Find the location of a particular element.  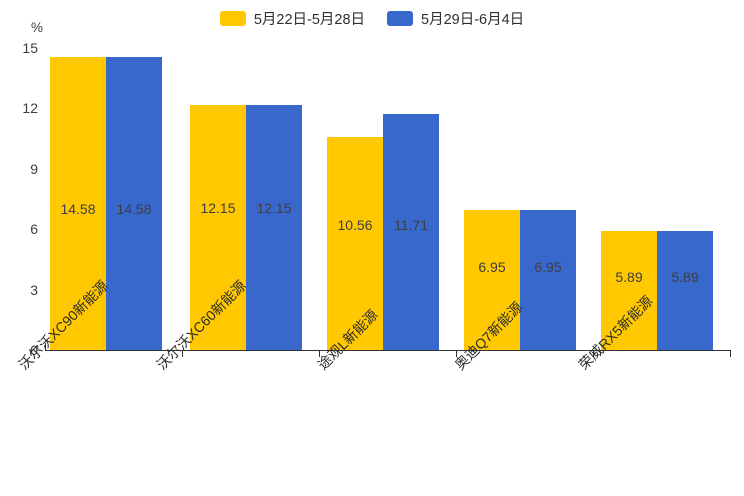

bar-series-1-cat-3: 10.56 is located at coordinates (355, 243).